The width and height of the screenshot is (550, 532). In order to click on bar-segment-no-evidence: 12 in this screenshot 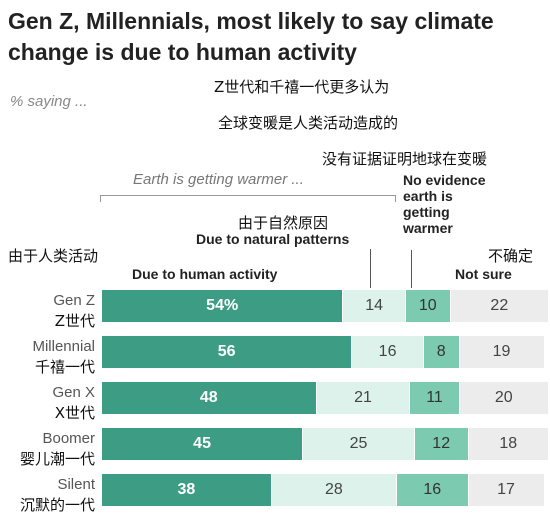, I will do `click(441, 444)`.